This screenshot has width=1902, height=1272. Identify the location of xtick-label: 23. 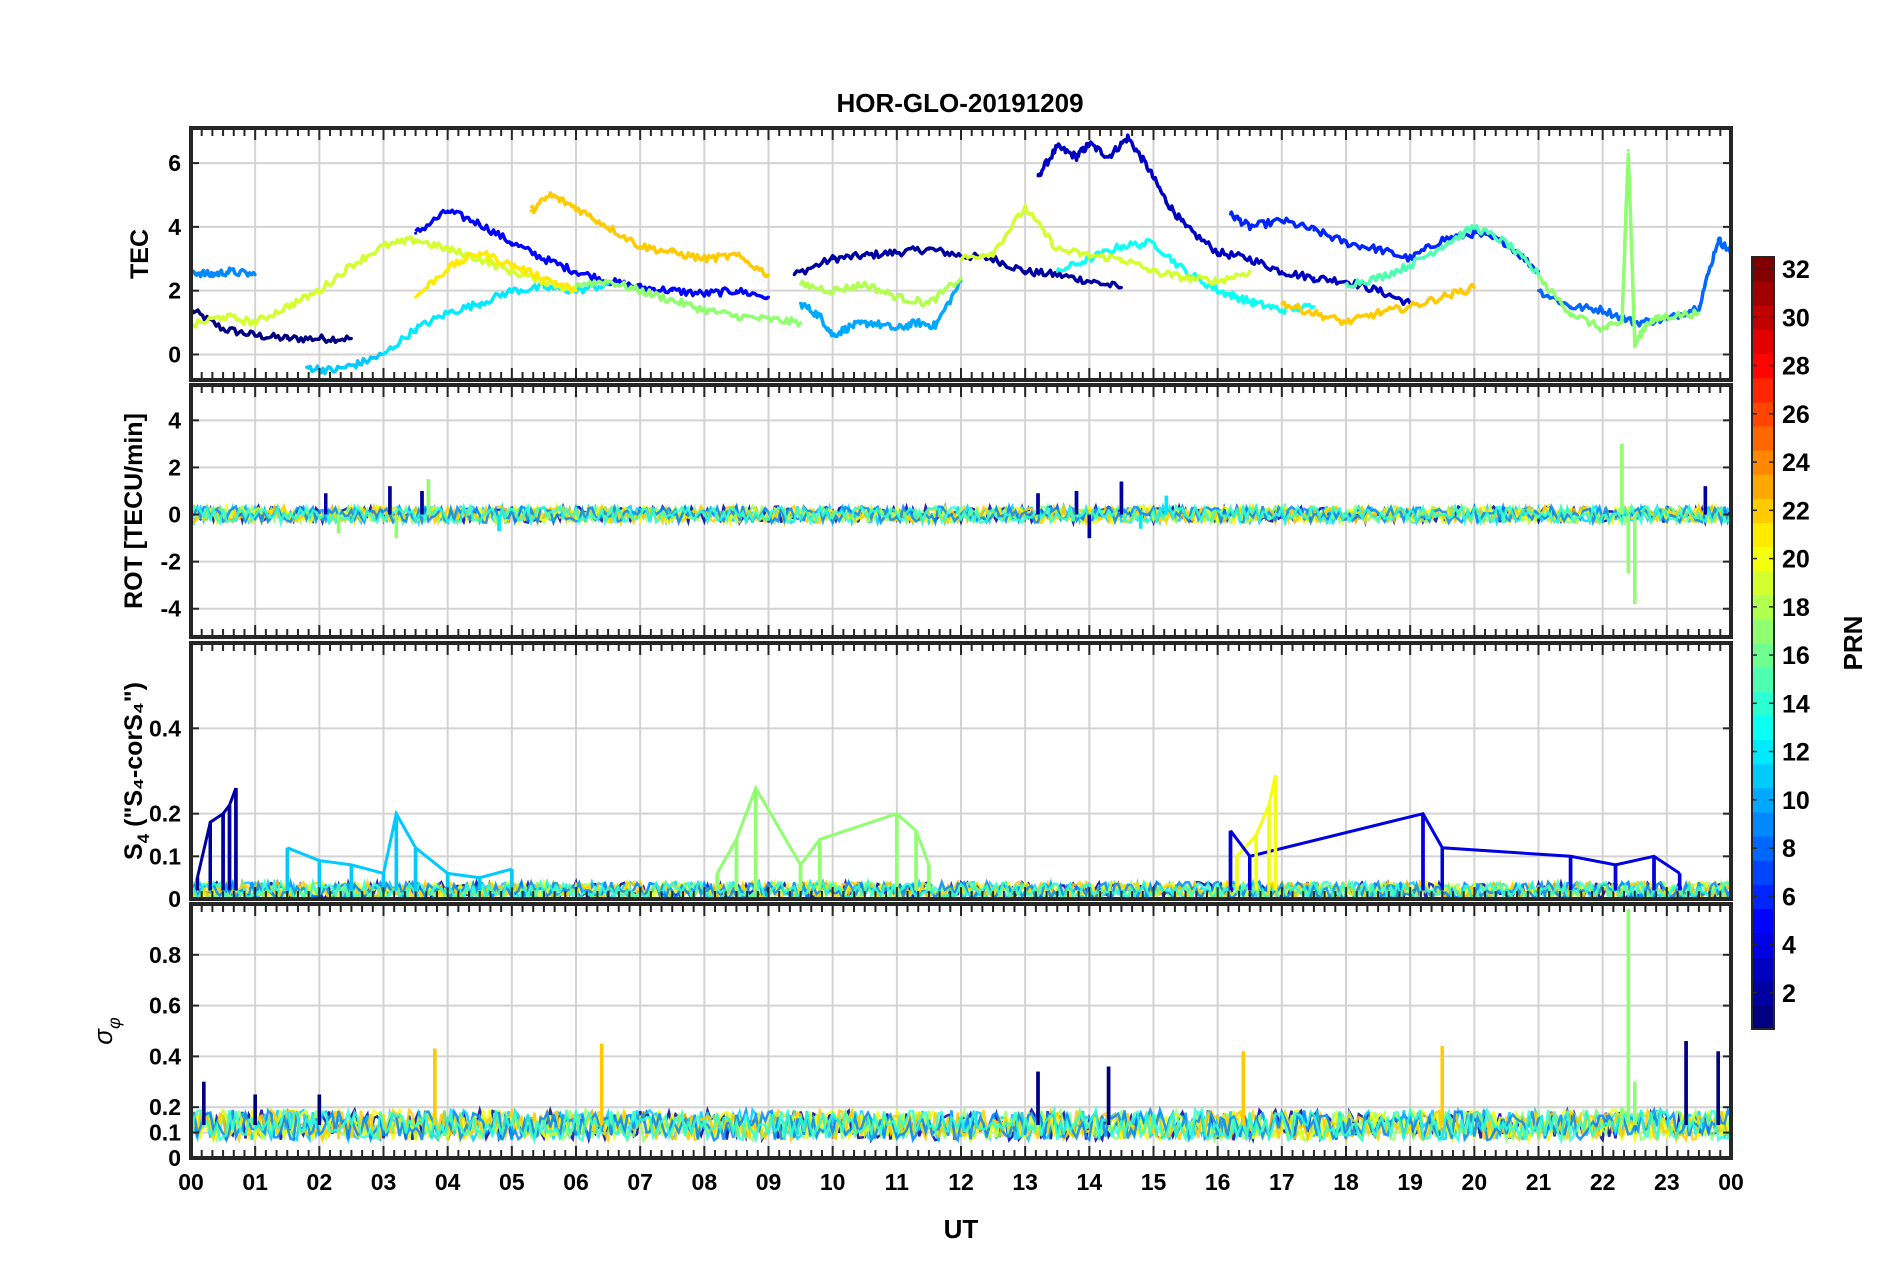
(1667, 1182).